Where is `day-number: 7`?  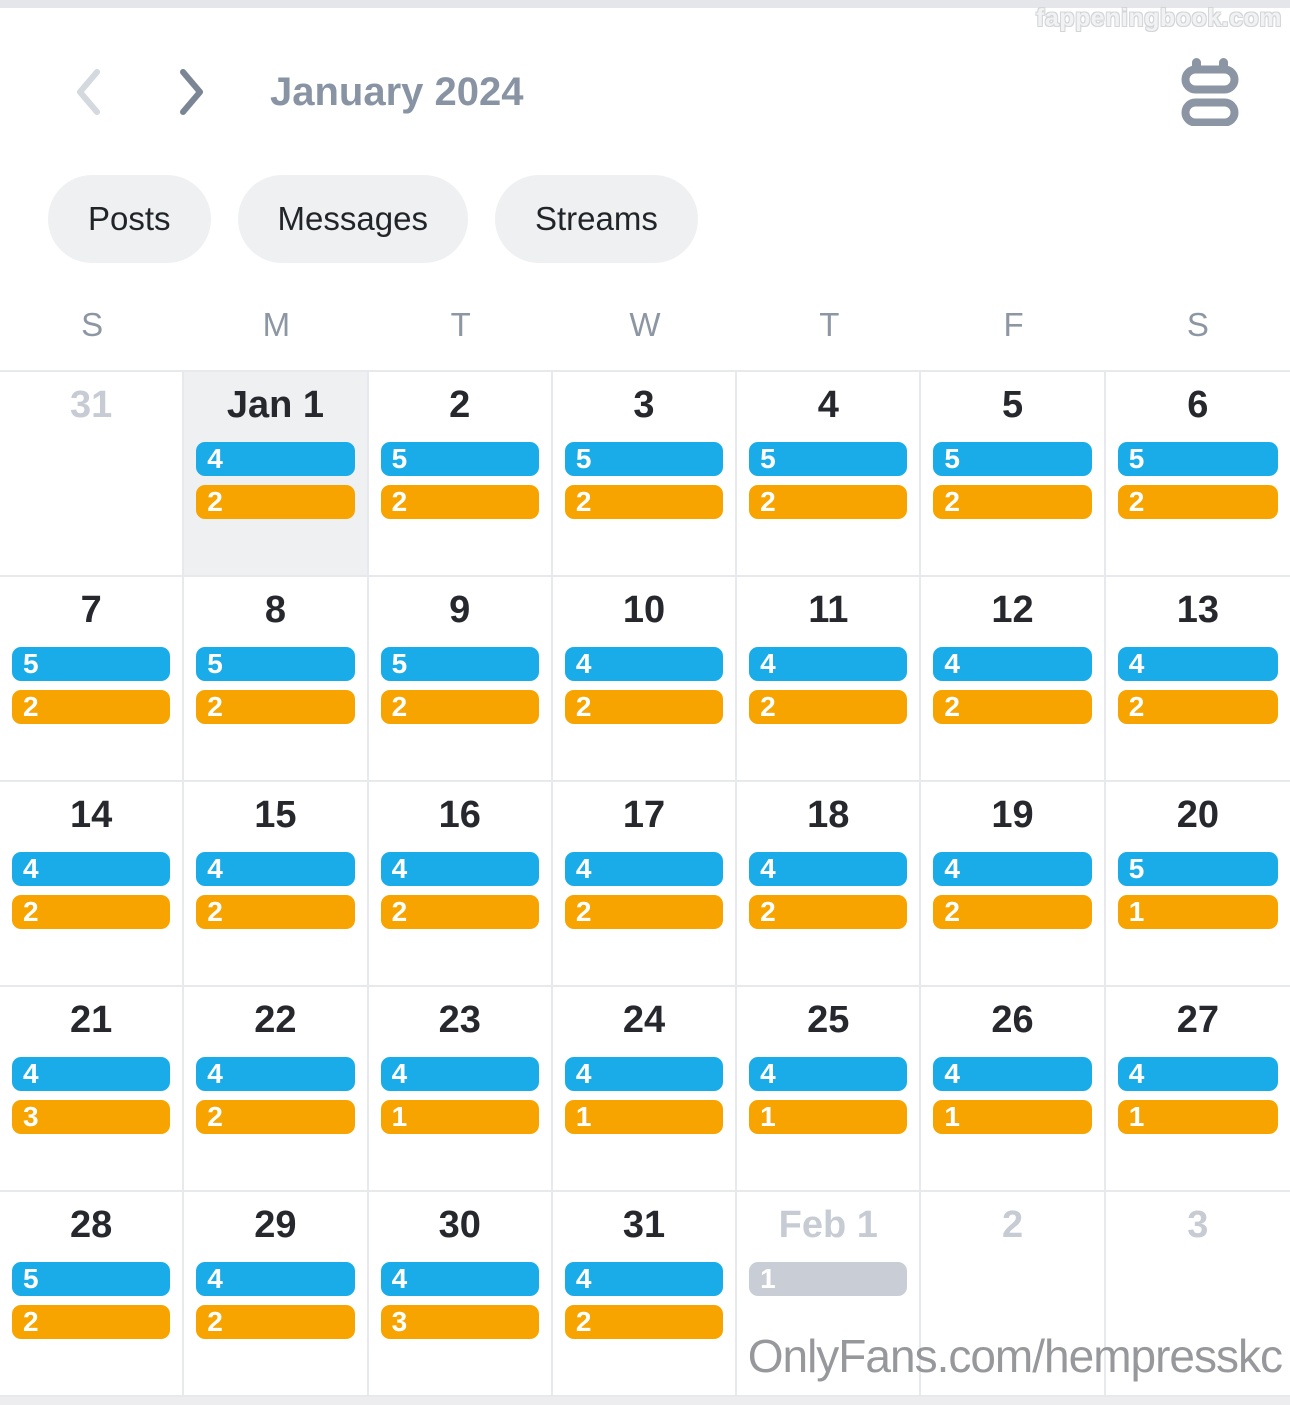 day-number: 7 is located at coordinates (91, 610).